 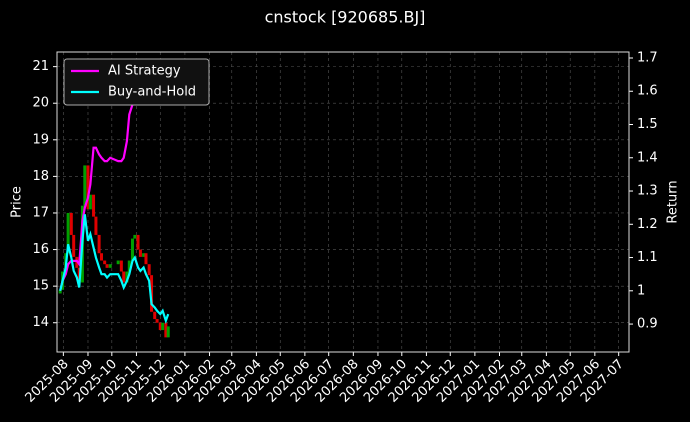 I want to click on chart-title: cnstock [920685.BJ], so click(x=345, y=17).